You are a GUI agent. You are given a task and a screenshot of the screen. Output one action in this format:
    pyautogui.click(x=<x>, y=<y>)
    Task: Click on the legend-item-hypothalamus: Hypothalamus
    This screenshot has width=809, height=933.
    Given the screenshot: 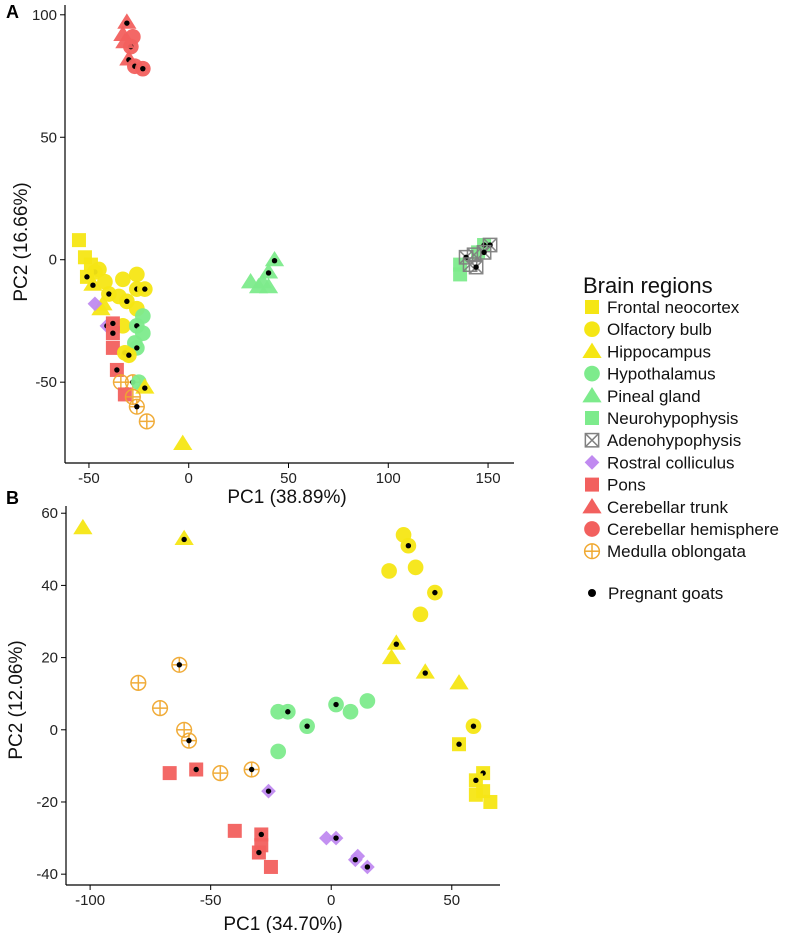 What is the action you would take?
    pyautogui.click(x=650, y=374)
    